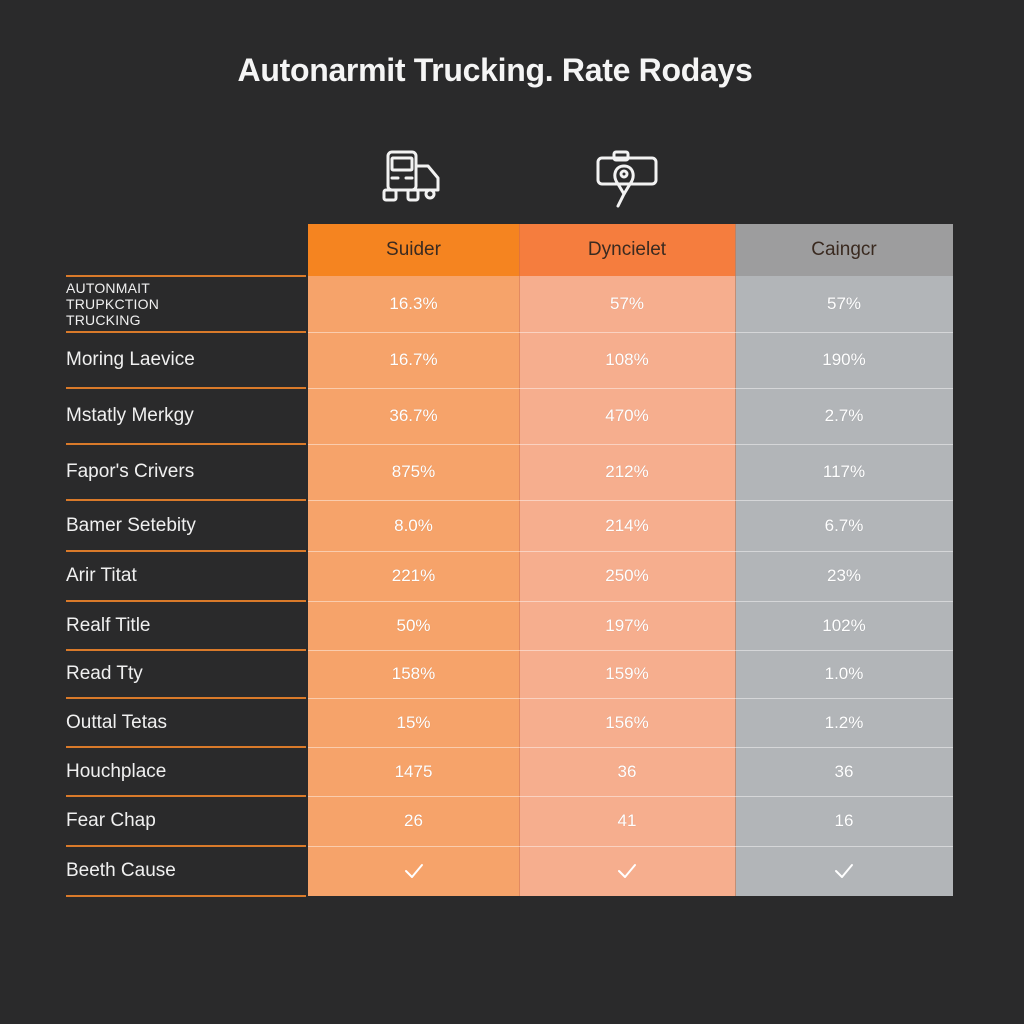 This screenshot has width=1024, height=1024. I want to click on row-label: Mstatly Merkgy, so click(130, 415).